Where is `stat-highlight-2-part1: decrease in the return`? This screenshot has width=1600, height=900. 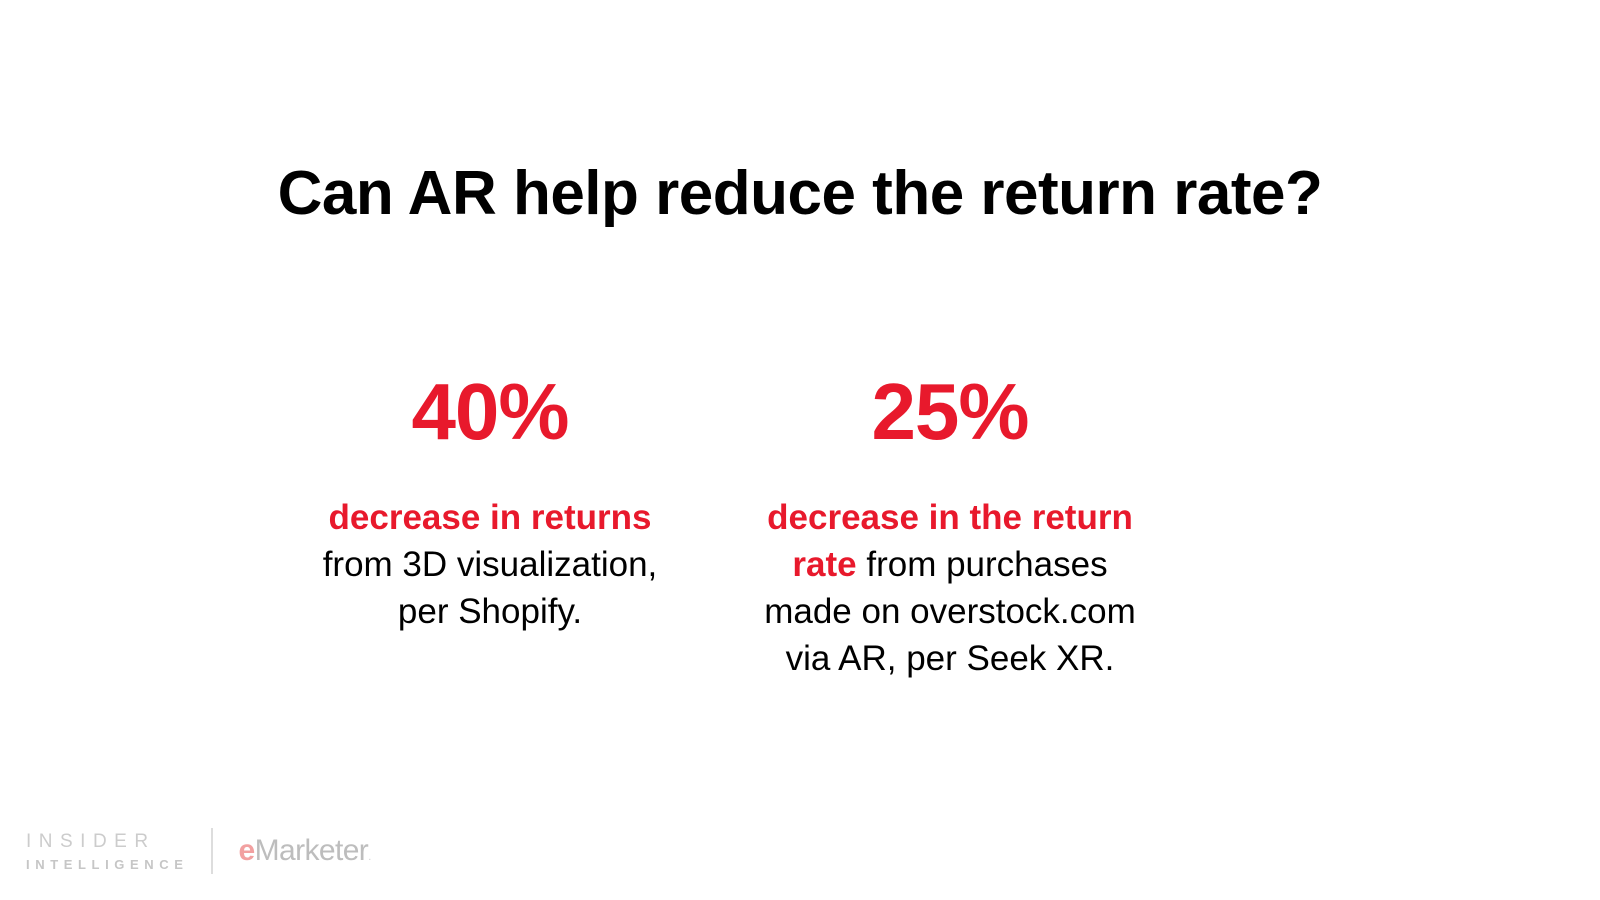
stat-highlight-2-part1: decrease in the return is located at coordinates (950, 517).